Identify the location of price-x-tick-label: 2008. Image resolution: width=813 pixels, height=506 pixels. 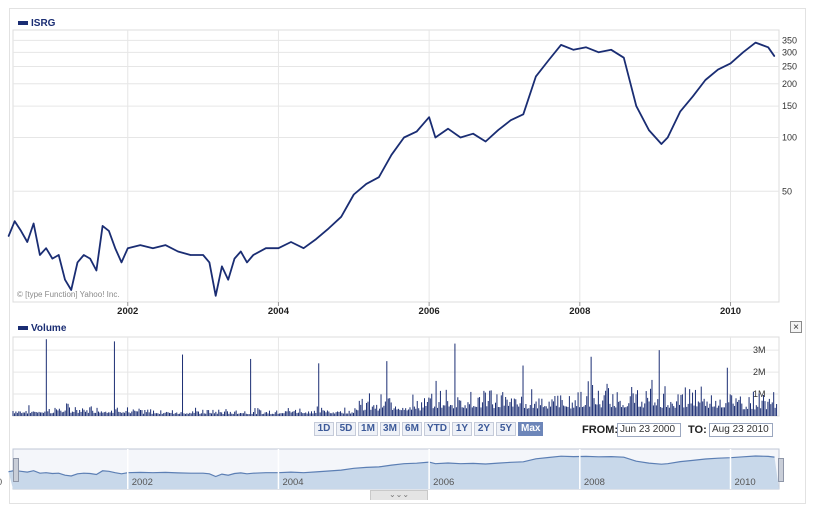
(579, 311).